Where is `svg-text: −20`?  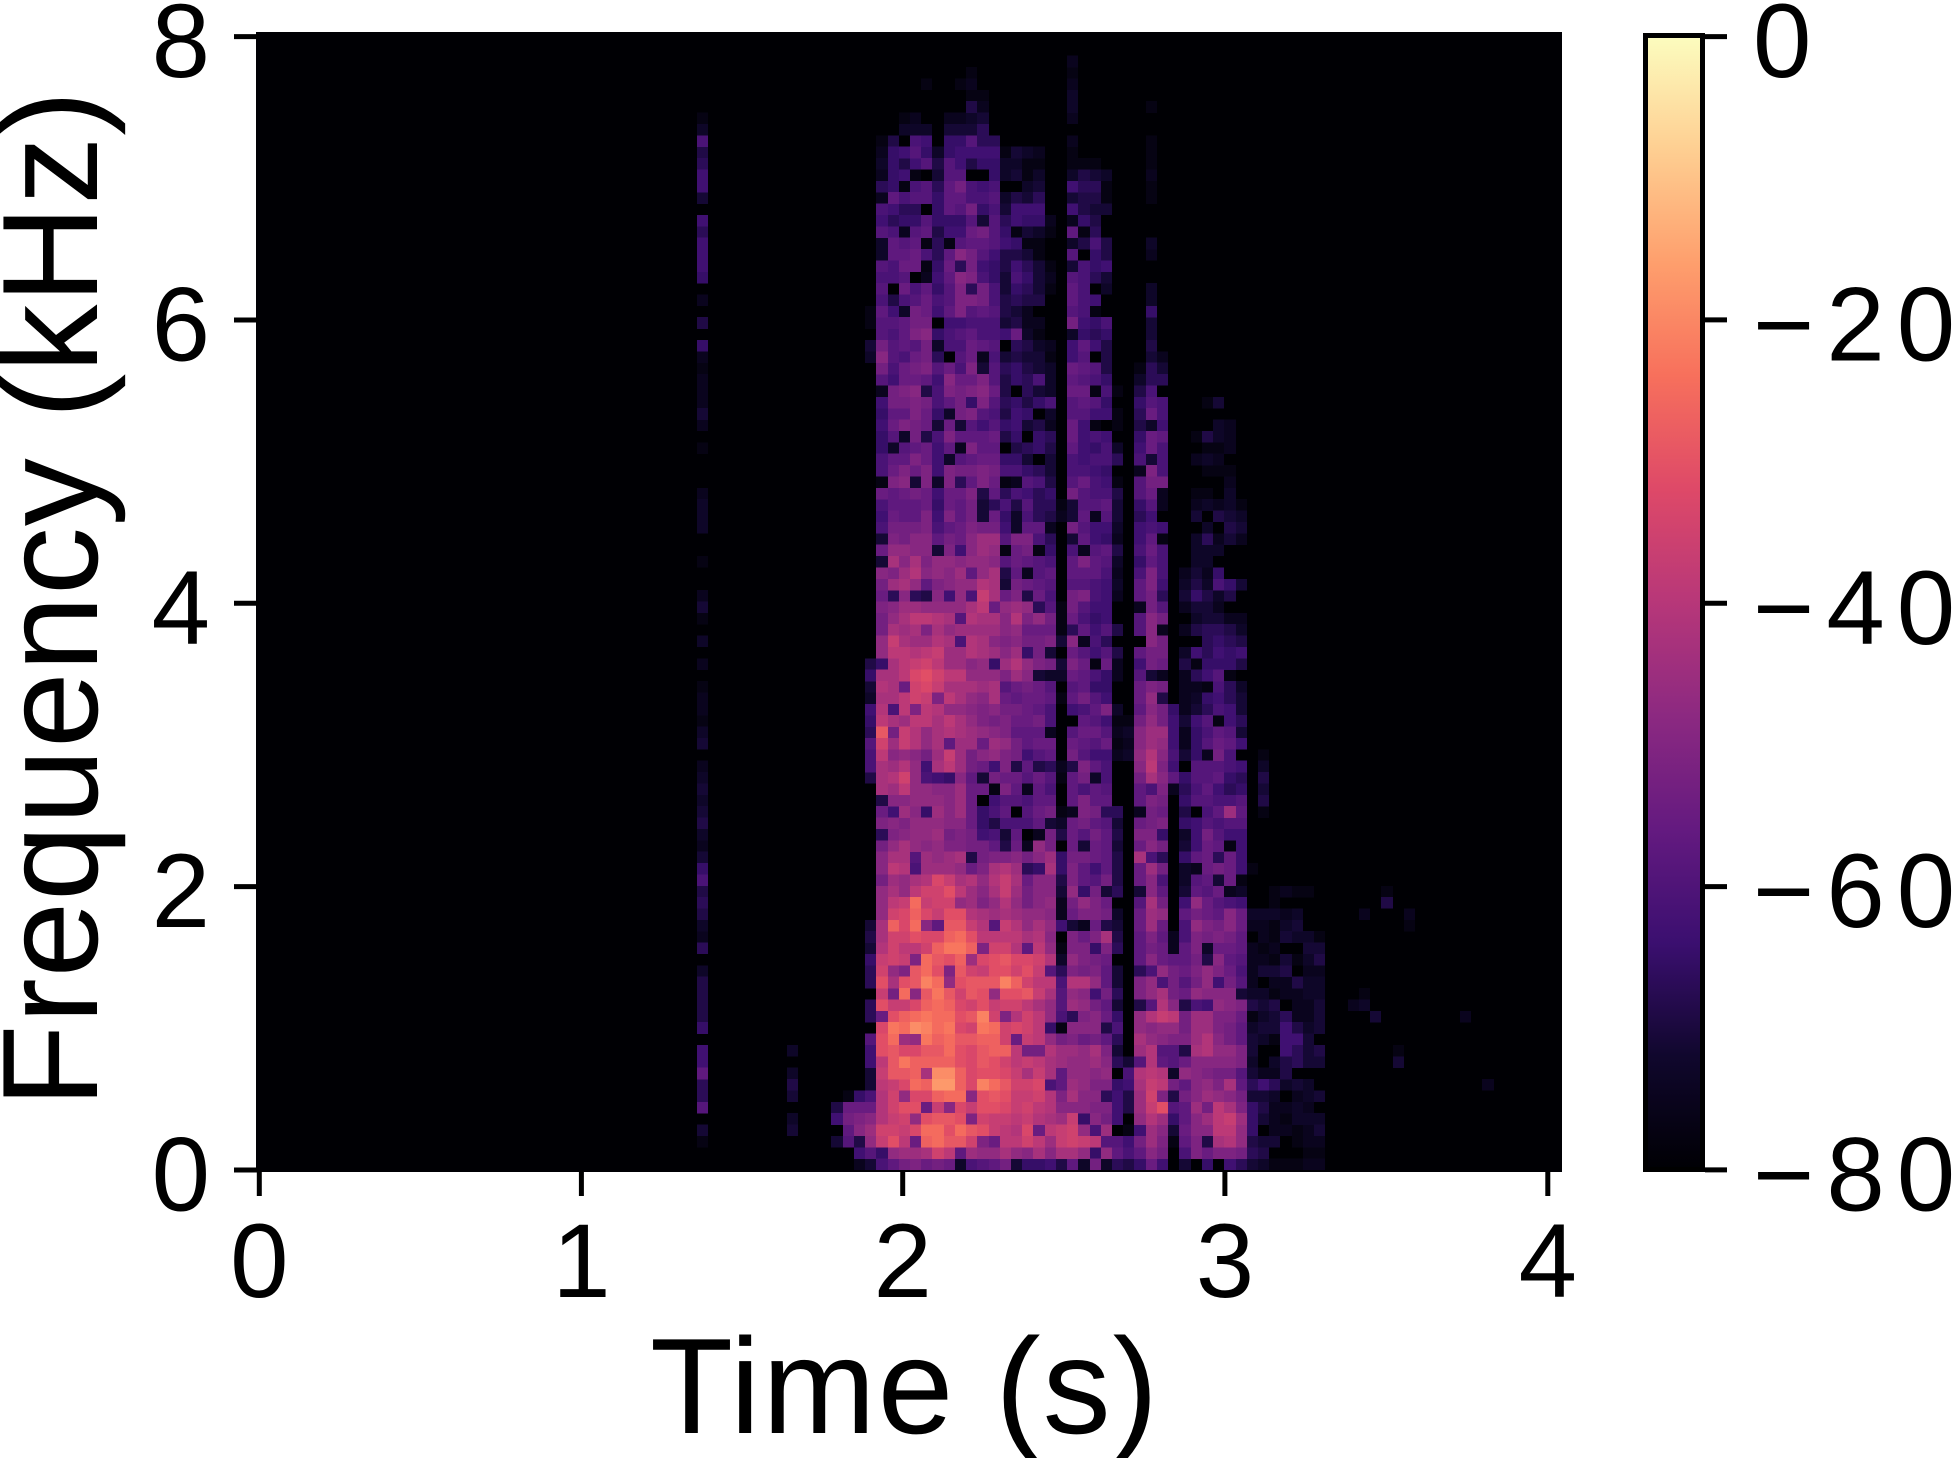
svg-text: −20 is located at coordinates (1854, 325).